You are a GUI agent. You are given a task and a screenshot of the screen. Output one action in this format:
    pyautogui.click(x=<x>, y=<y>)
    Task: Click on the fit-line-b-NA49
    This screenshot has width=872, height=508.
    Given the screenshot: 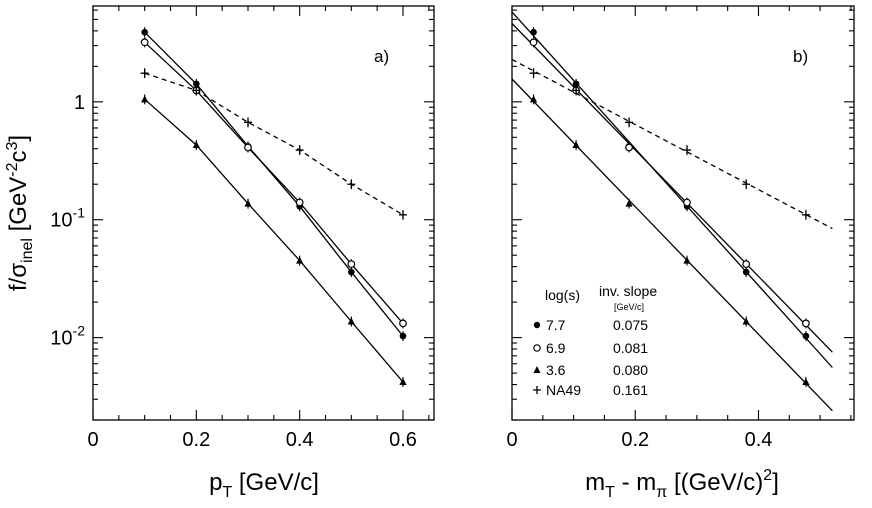 What is the action you would take?
    pyautogui.click(x=672, y=144)
    